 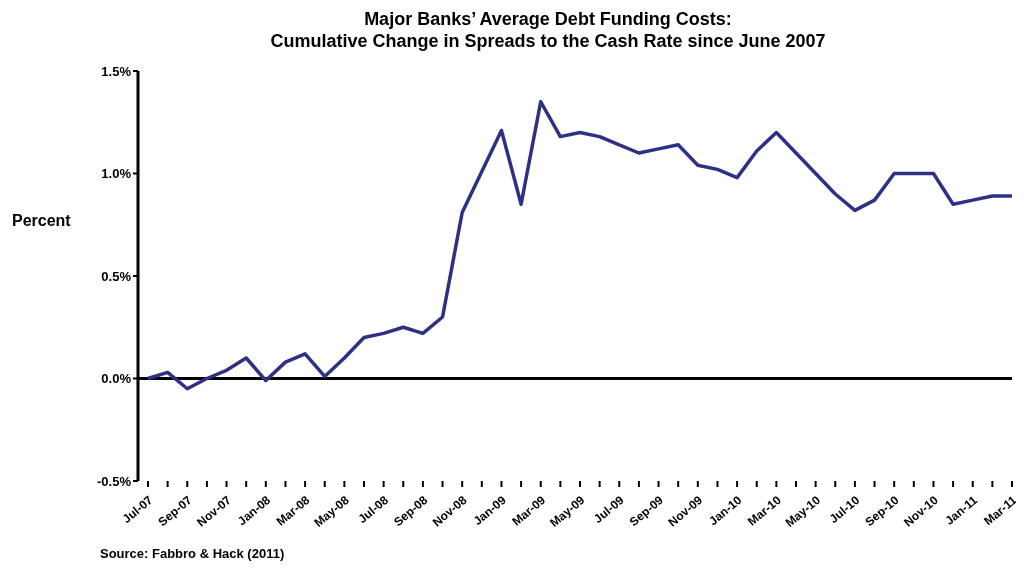 I want to click on y-tick-label: -0.5%, so click(x=114, y=481).